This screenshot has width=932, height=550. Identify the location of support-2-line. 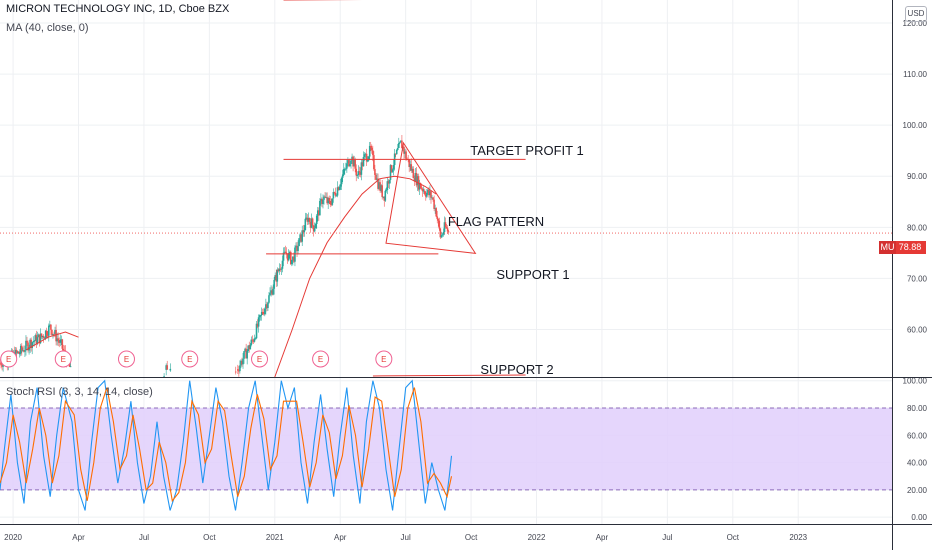
(449, 375).